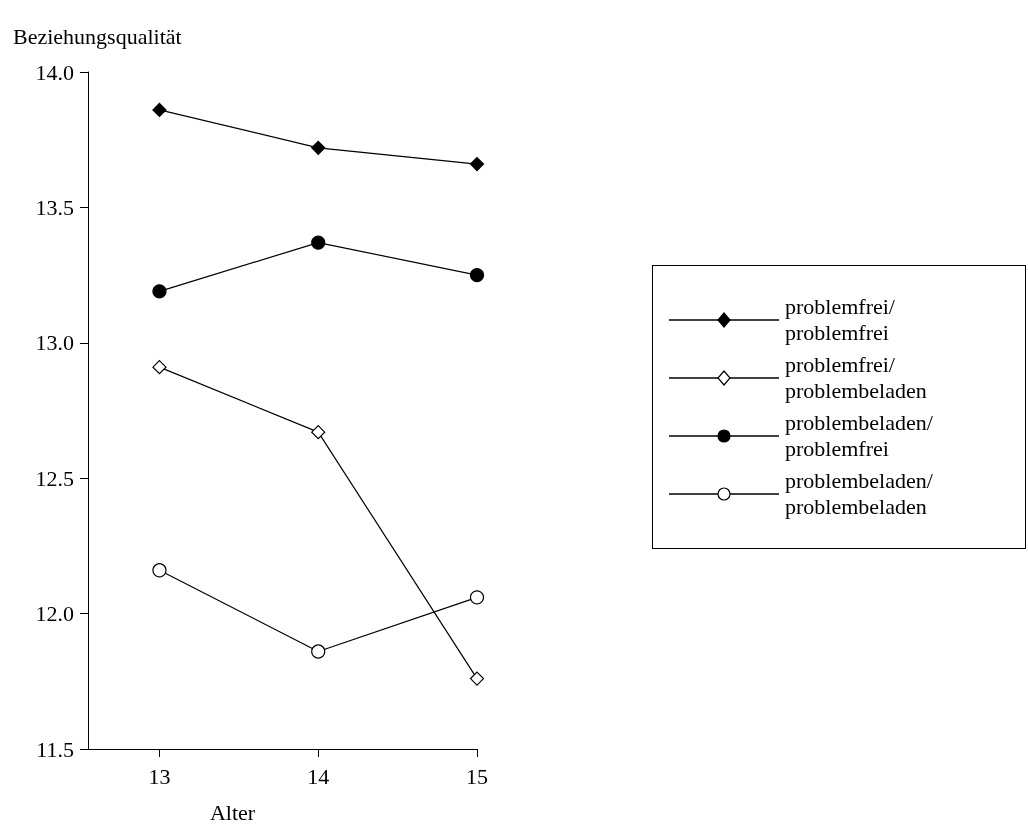 Image resolution: width=1028 pixels, height=828 pixels. What do you see at coordinates (159, 776) in the screenshot?
I see `x-tick-label: 13` at bounding box center [159, 776].